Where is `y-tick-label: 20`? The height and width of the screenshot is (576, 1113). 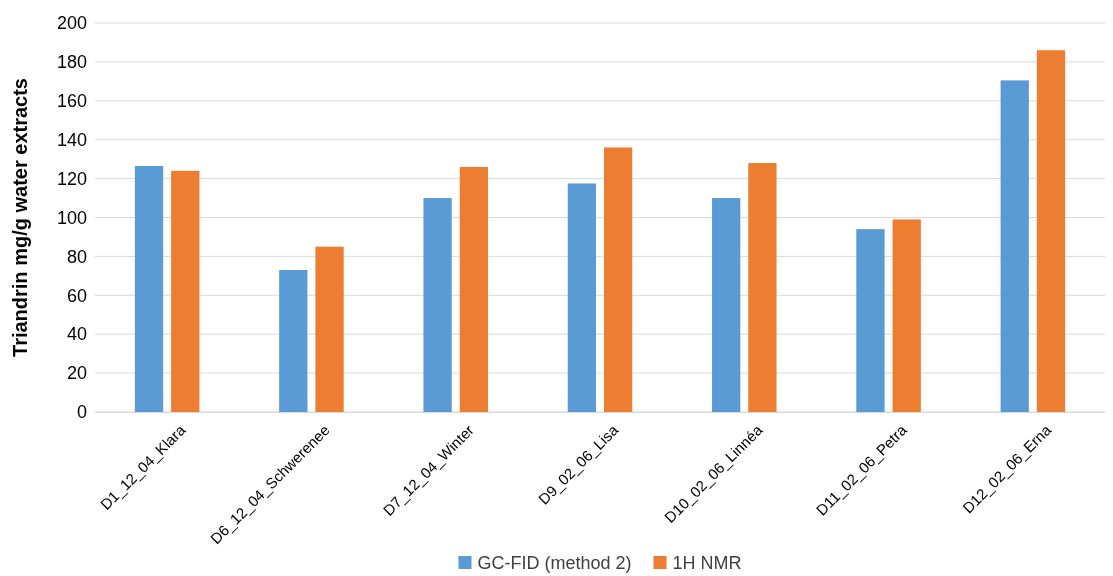
y-tick-label: 20 is located at coordinates (76, 373).